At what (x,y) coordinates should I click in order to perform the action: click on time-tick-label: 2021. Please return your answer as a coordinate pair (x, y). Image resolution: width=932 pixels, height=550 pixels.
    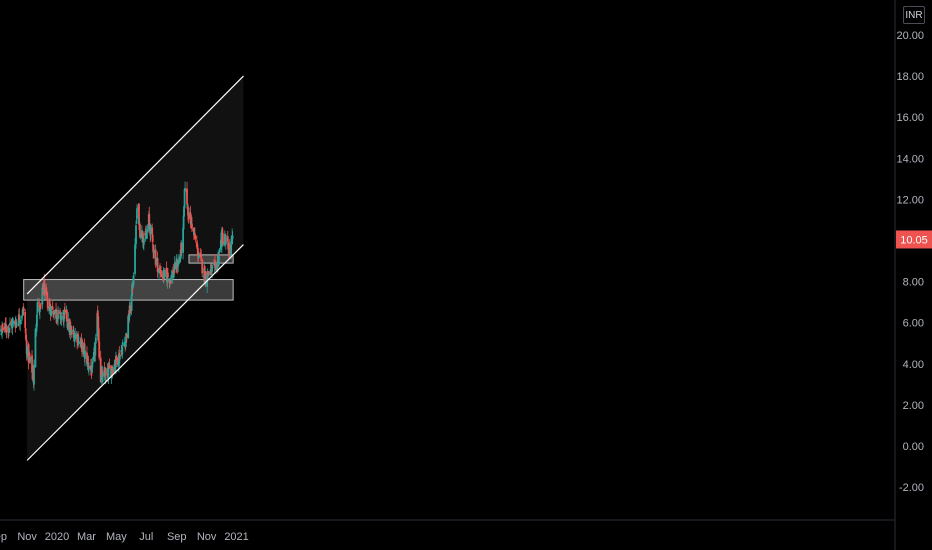
    Looking at the image, I should click on (236, 537).